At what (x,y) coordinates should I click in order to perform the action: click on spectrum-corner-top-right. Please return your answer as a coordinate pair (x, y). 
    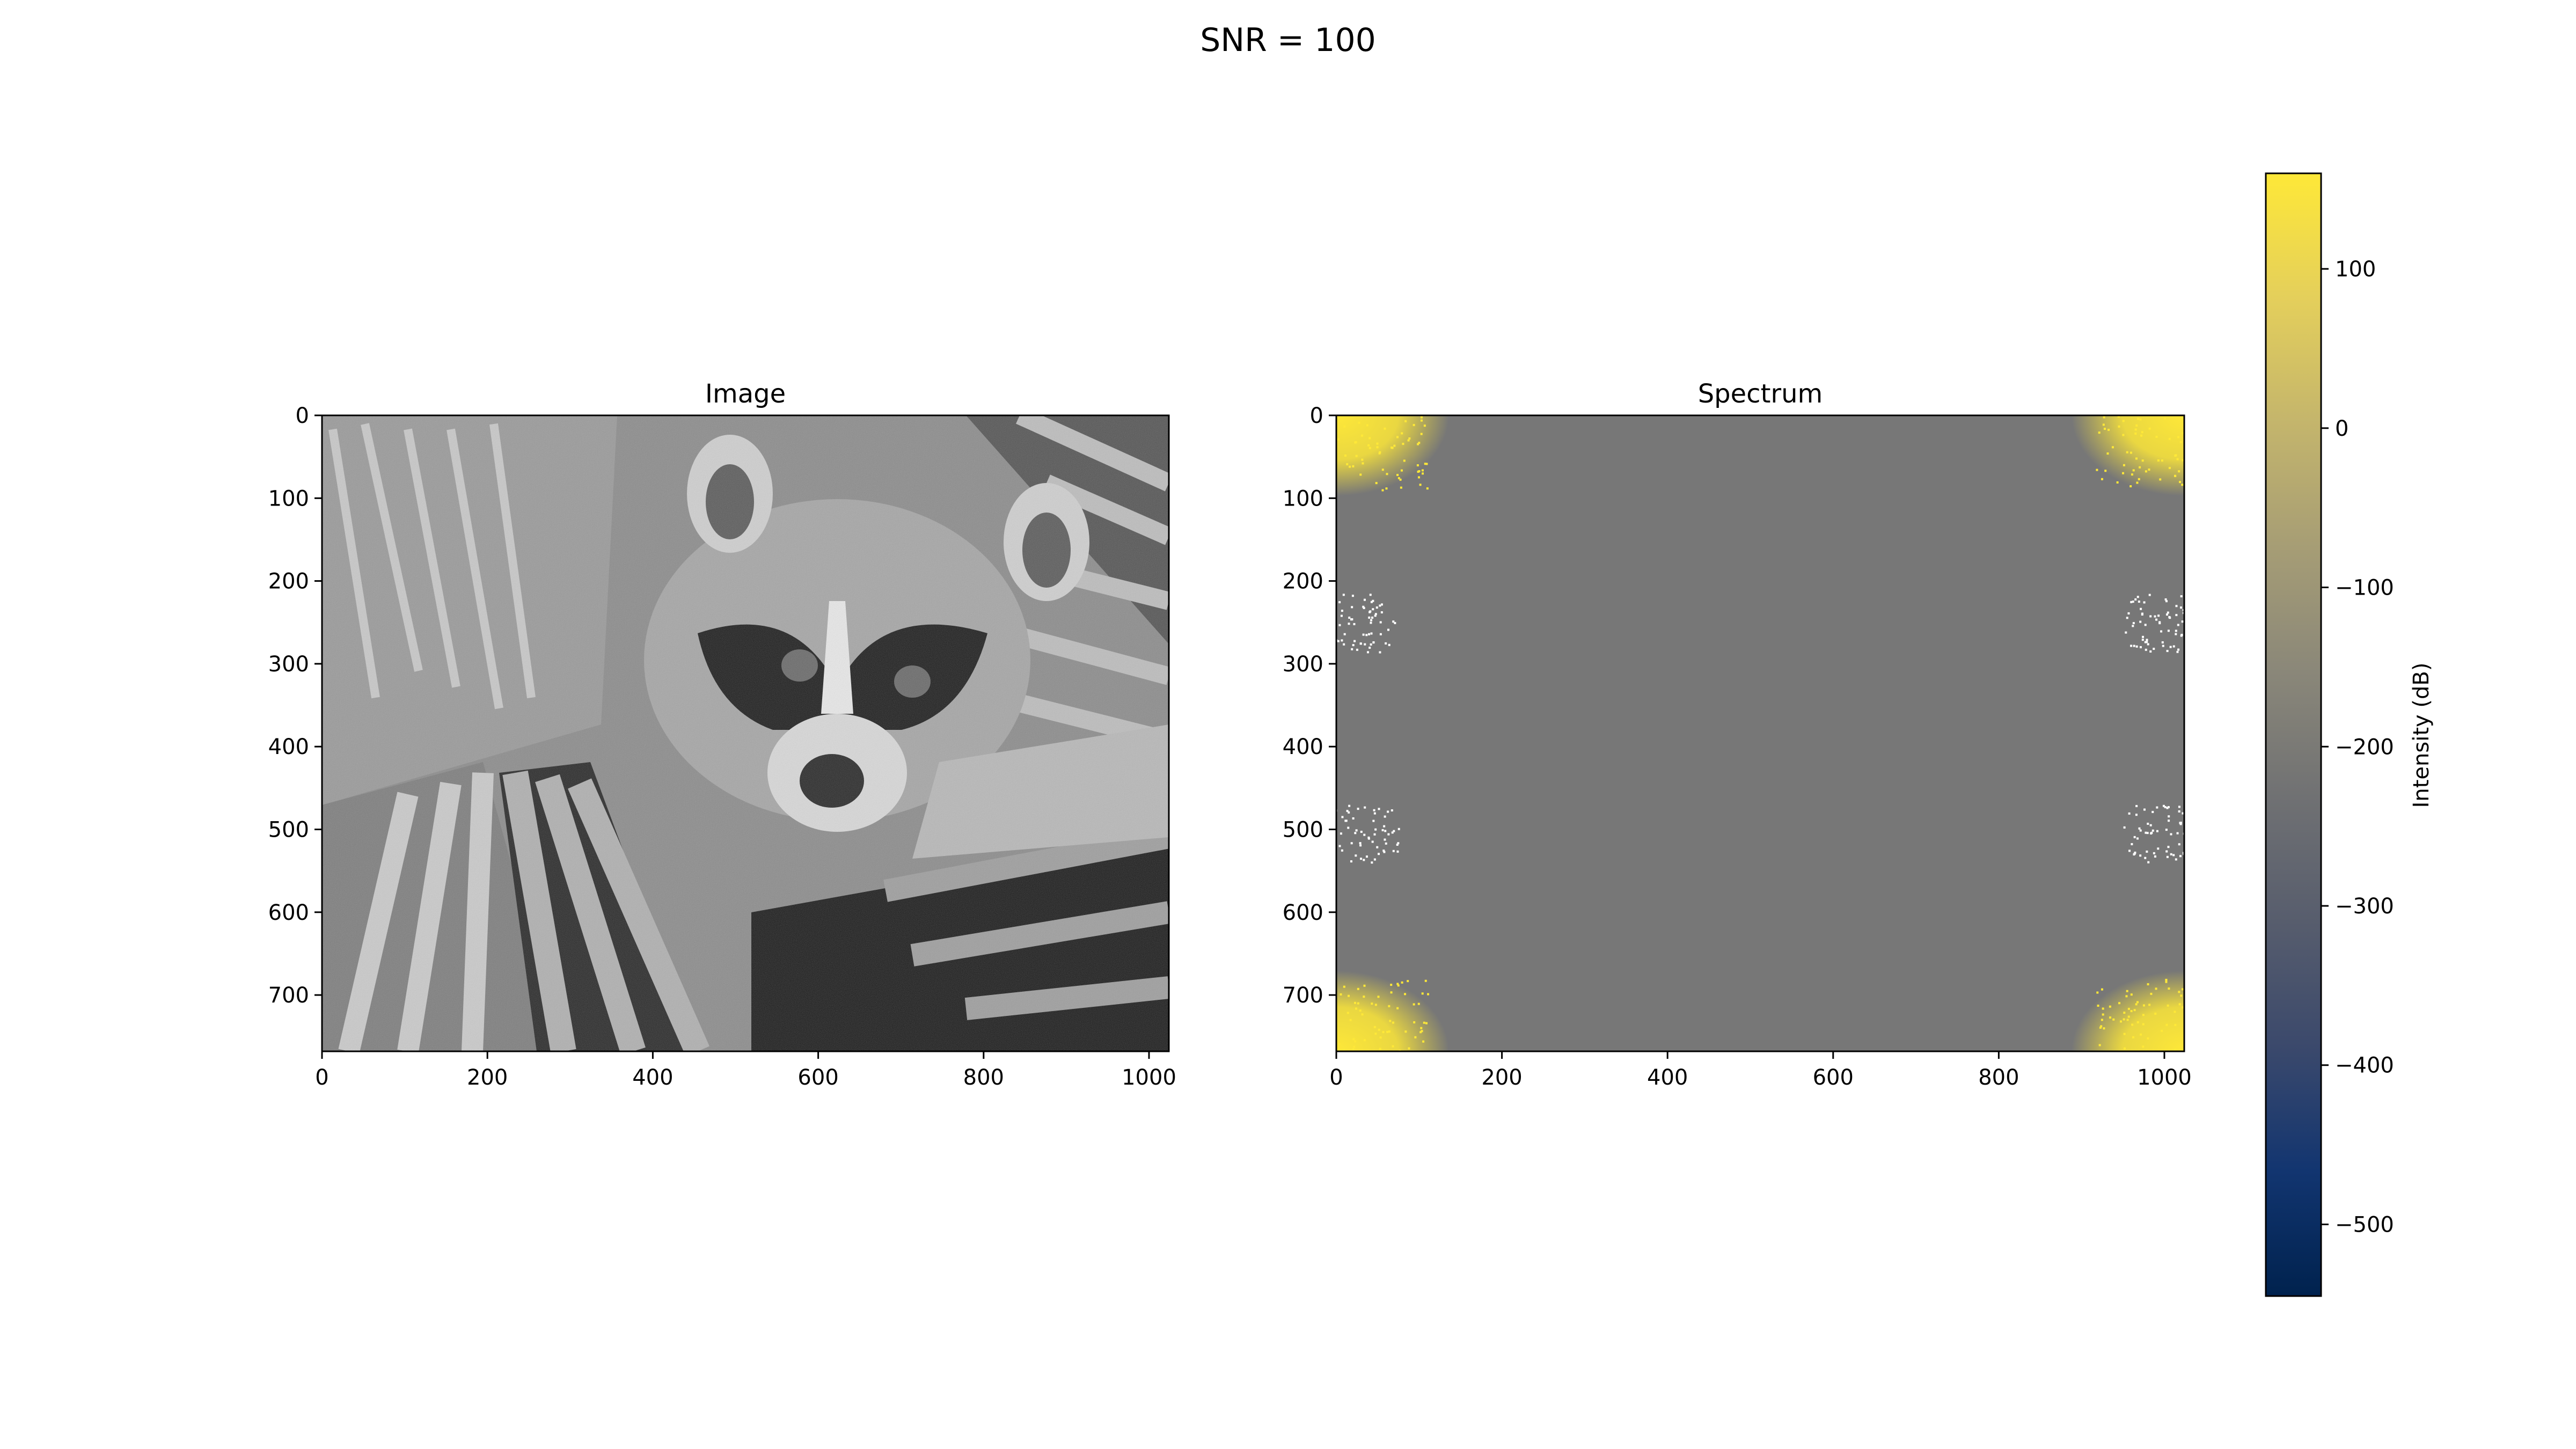
    Looking at the image, I should click on (2128, 455).